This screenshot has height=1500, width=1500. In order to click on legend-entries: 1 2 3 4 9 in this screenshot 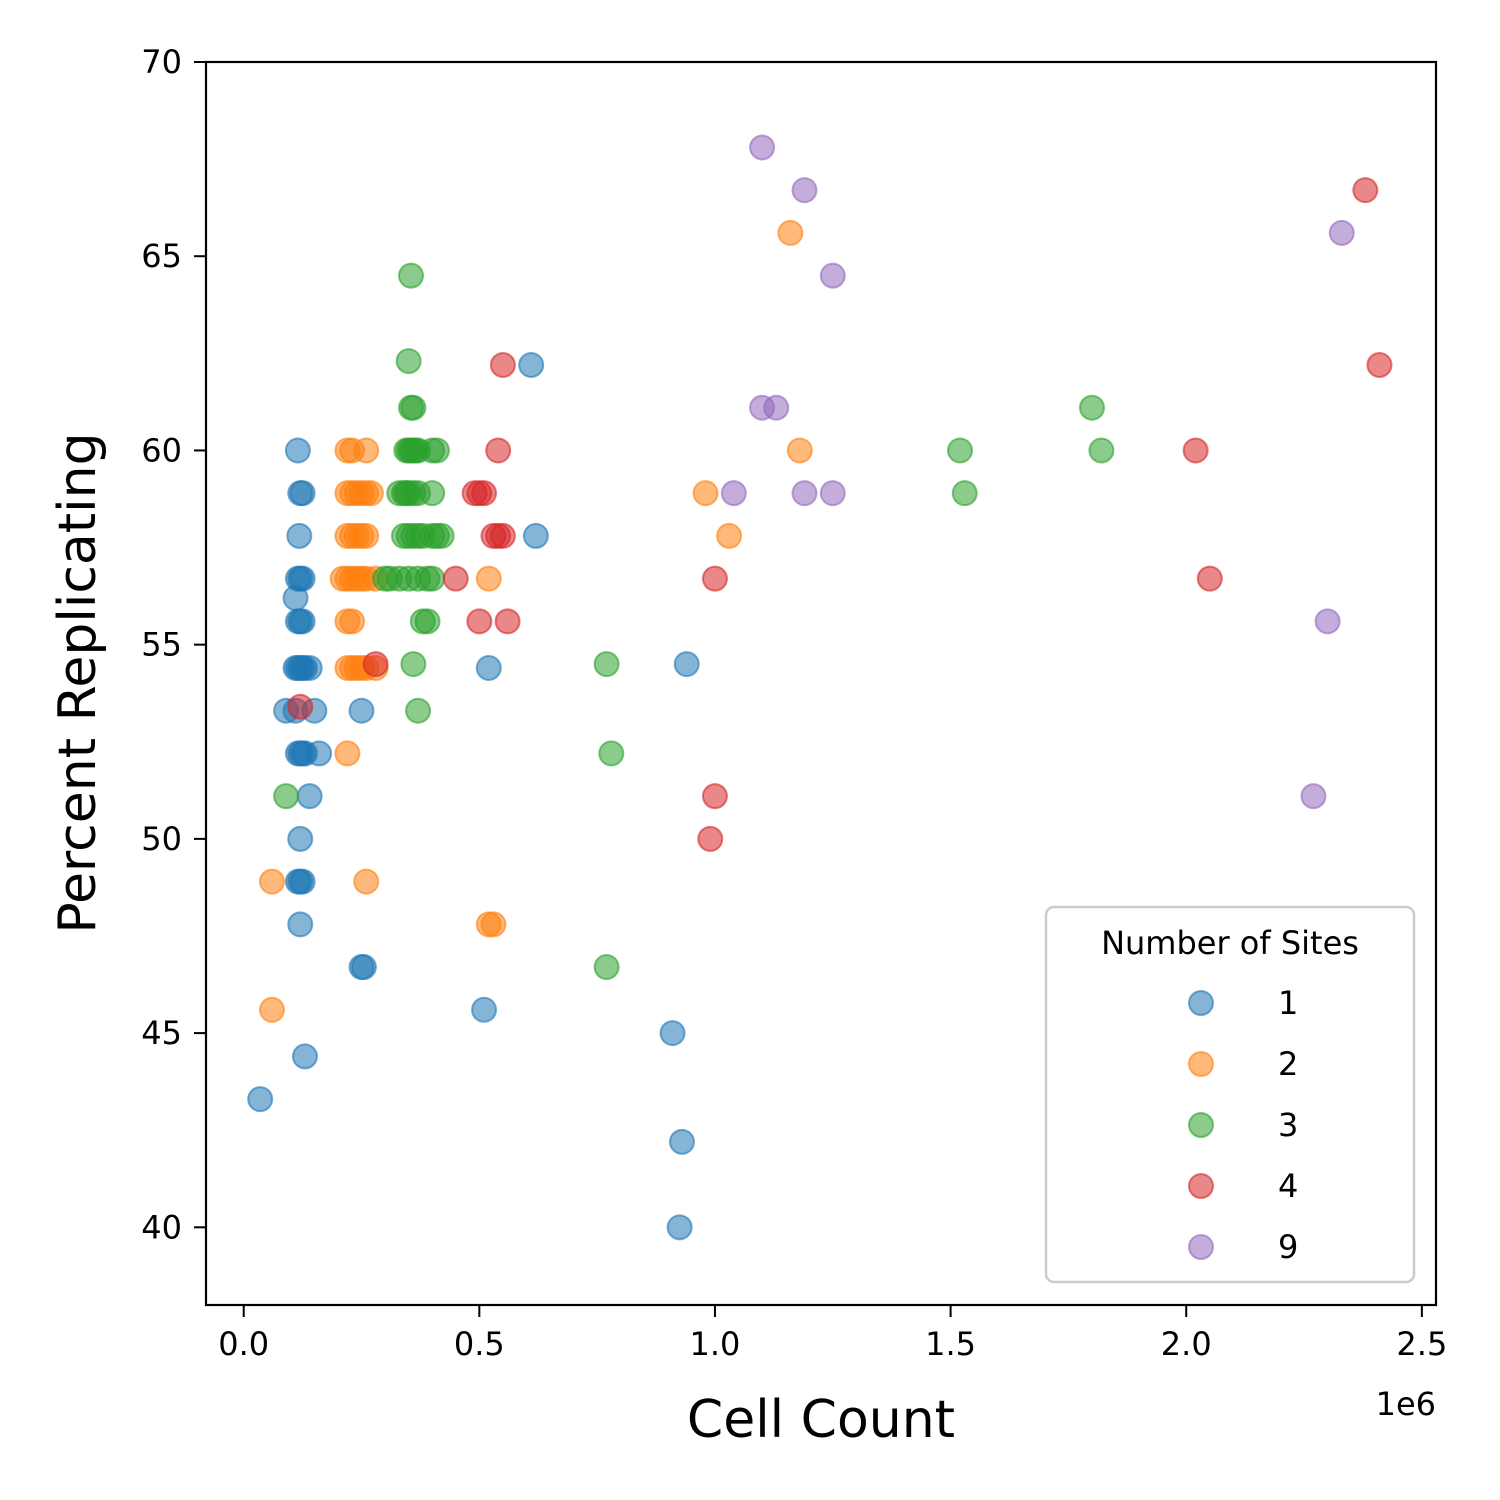, I will do `click(1243, 1125)`.